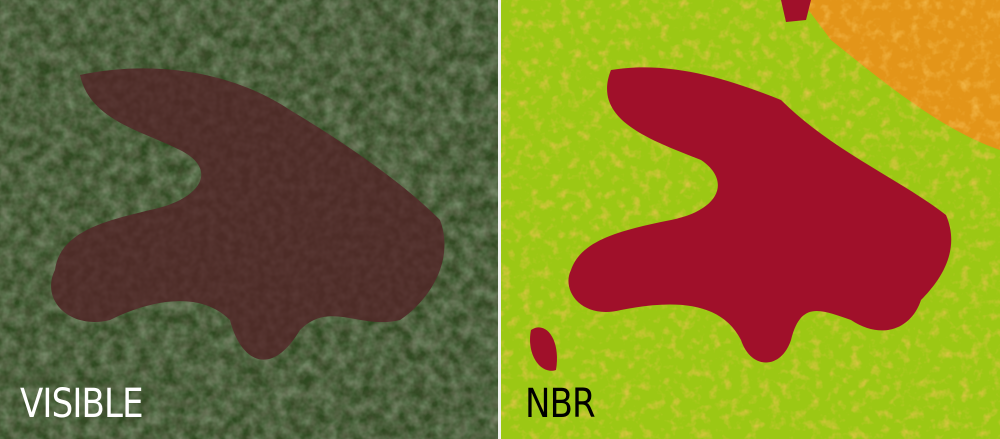 Image resolution: width=1000 pixels, height=439 pixels. What do you see at coordinates (499, 219) in the screenshot?
I see `divider` at bounding box center [499, 219].